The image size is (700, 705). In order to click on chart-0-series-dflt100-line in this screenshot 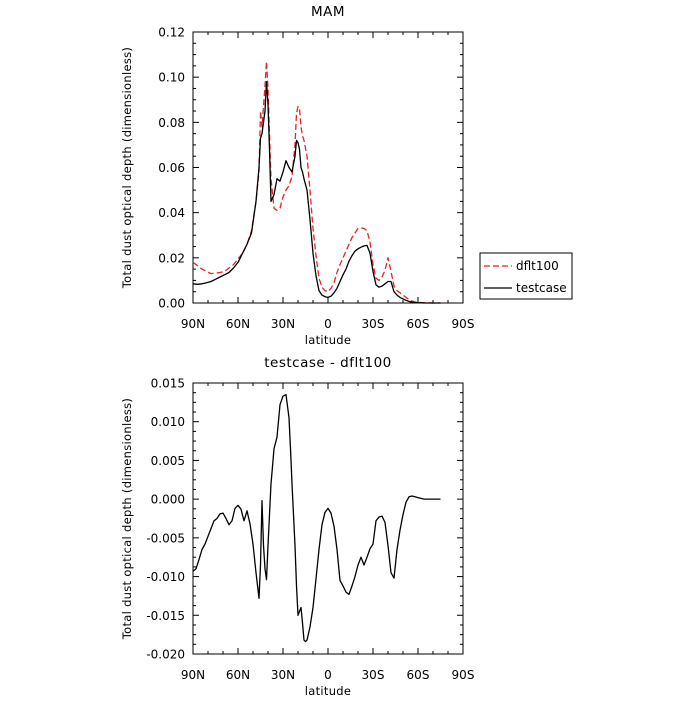, I will do `click(316, 182)`.